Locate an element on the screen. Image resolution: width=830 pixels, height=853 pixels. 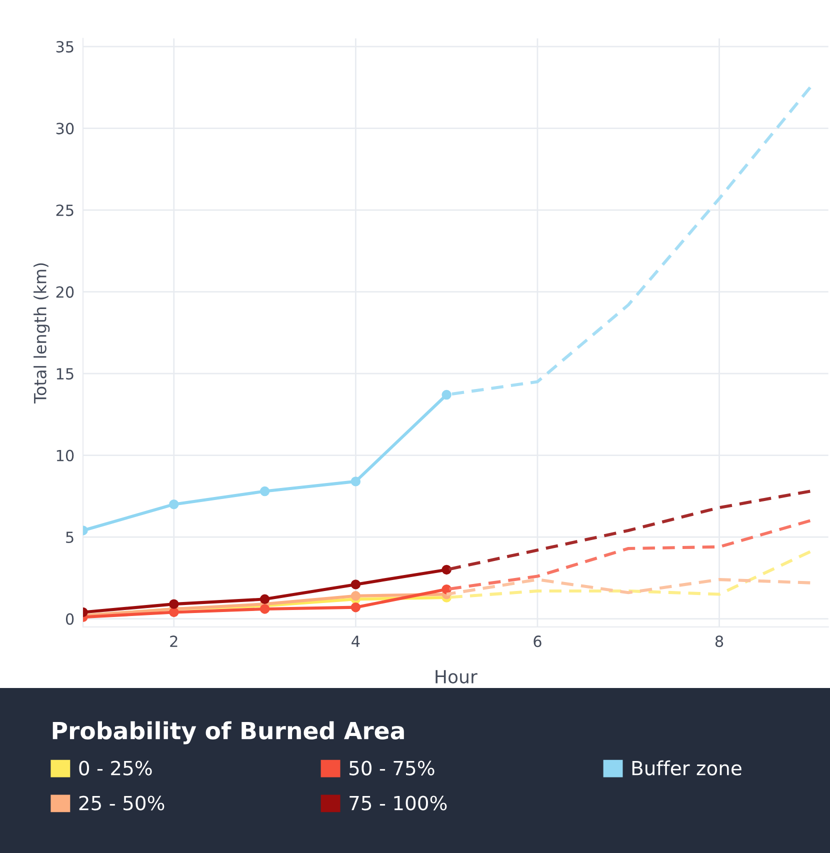
legend-label: 0 - 25% is located at coordinates (115, 768).